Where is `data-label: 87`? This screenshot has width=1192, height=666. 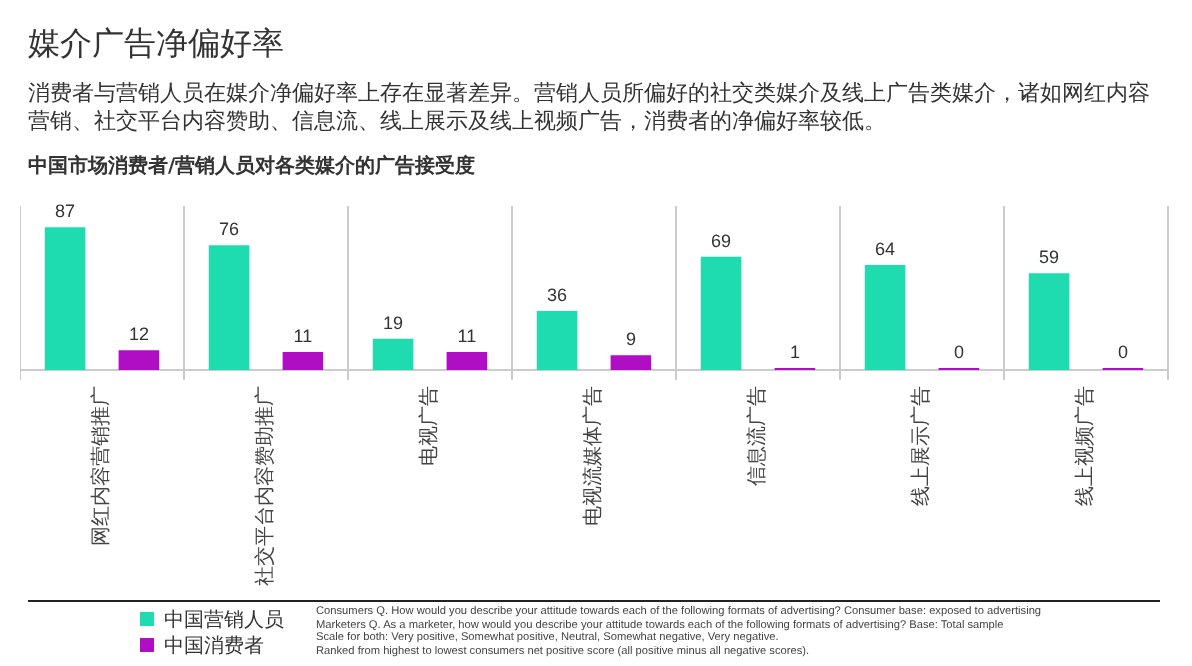
data-label: 87 is located at coordinates (65, 211).